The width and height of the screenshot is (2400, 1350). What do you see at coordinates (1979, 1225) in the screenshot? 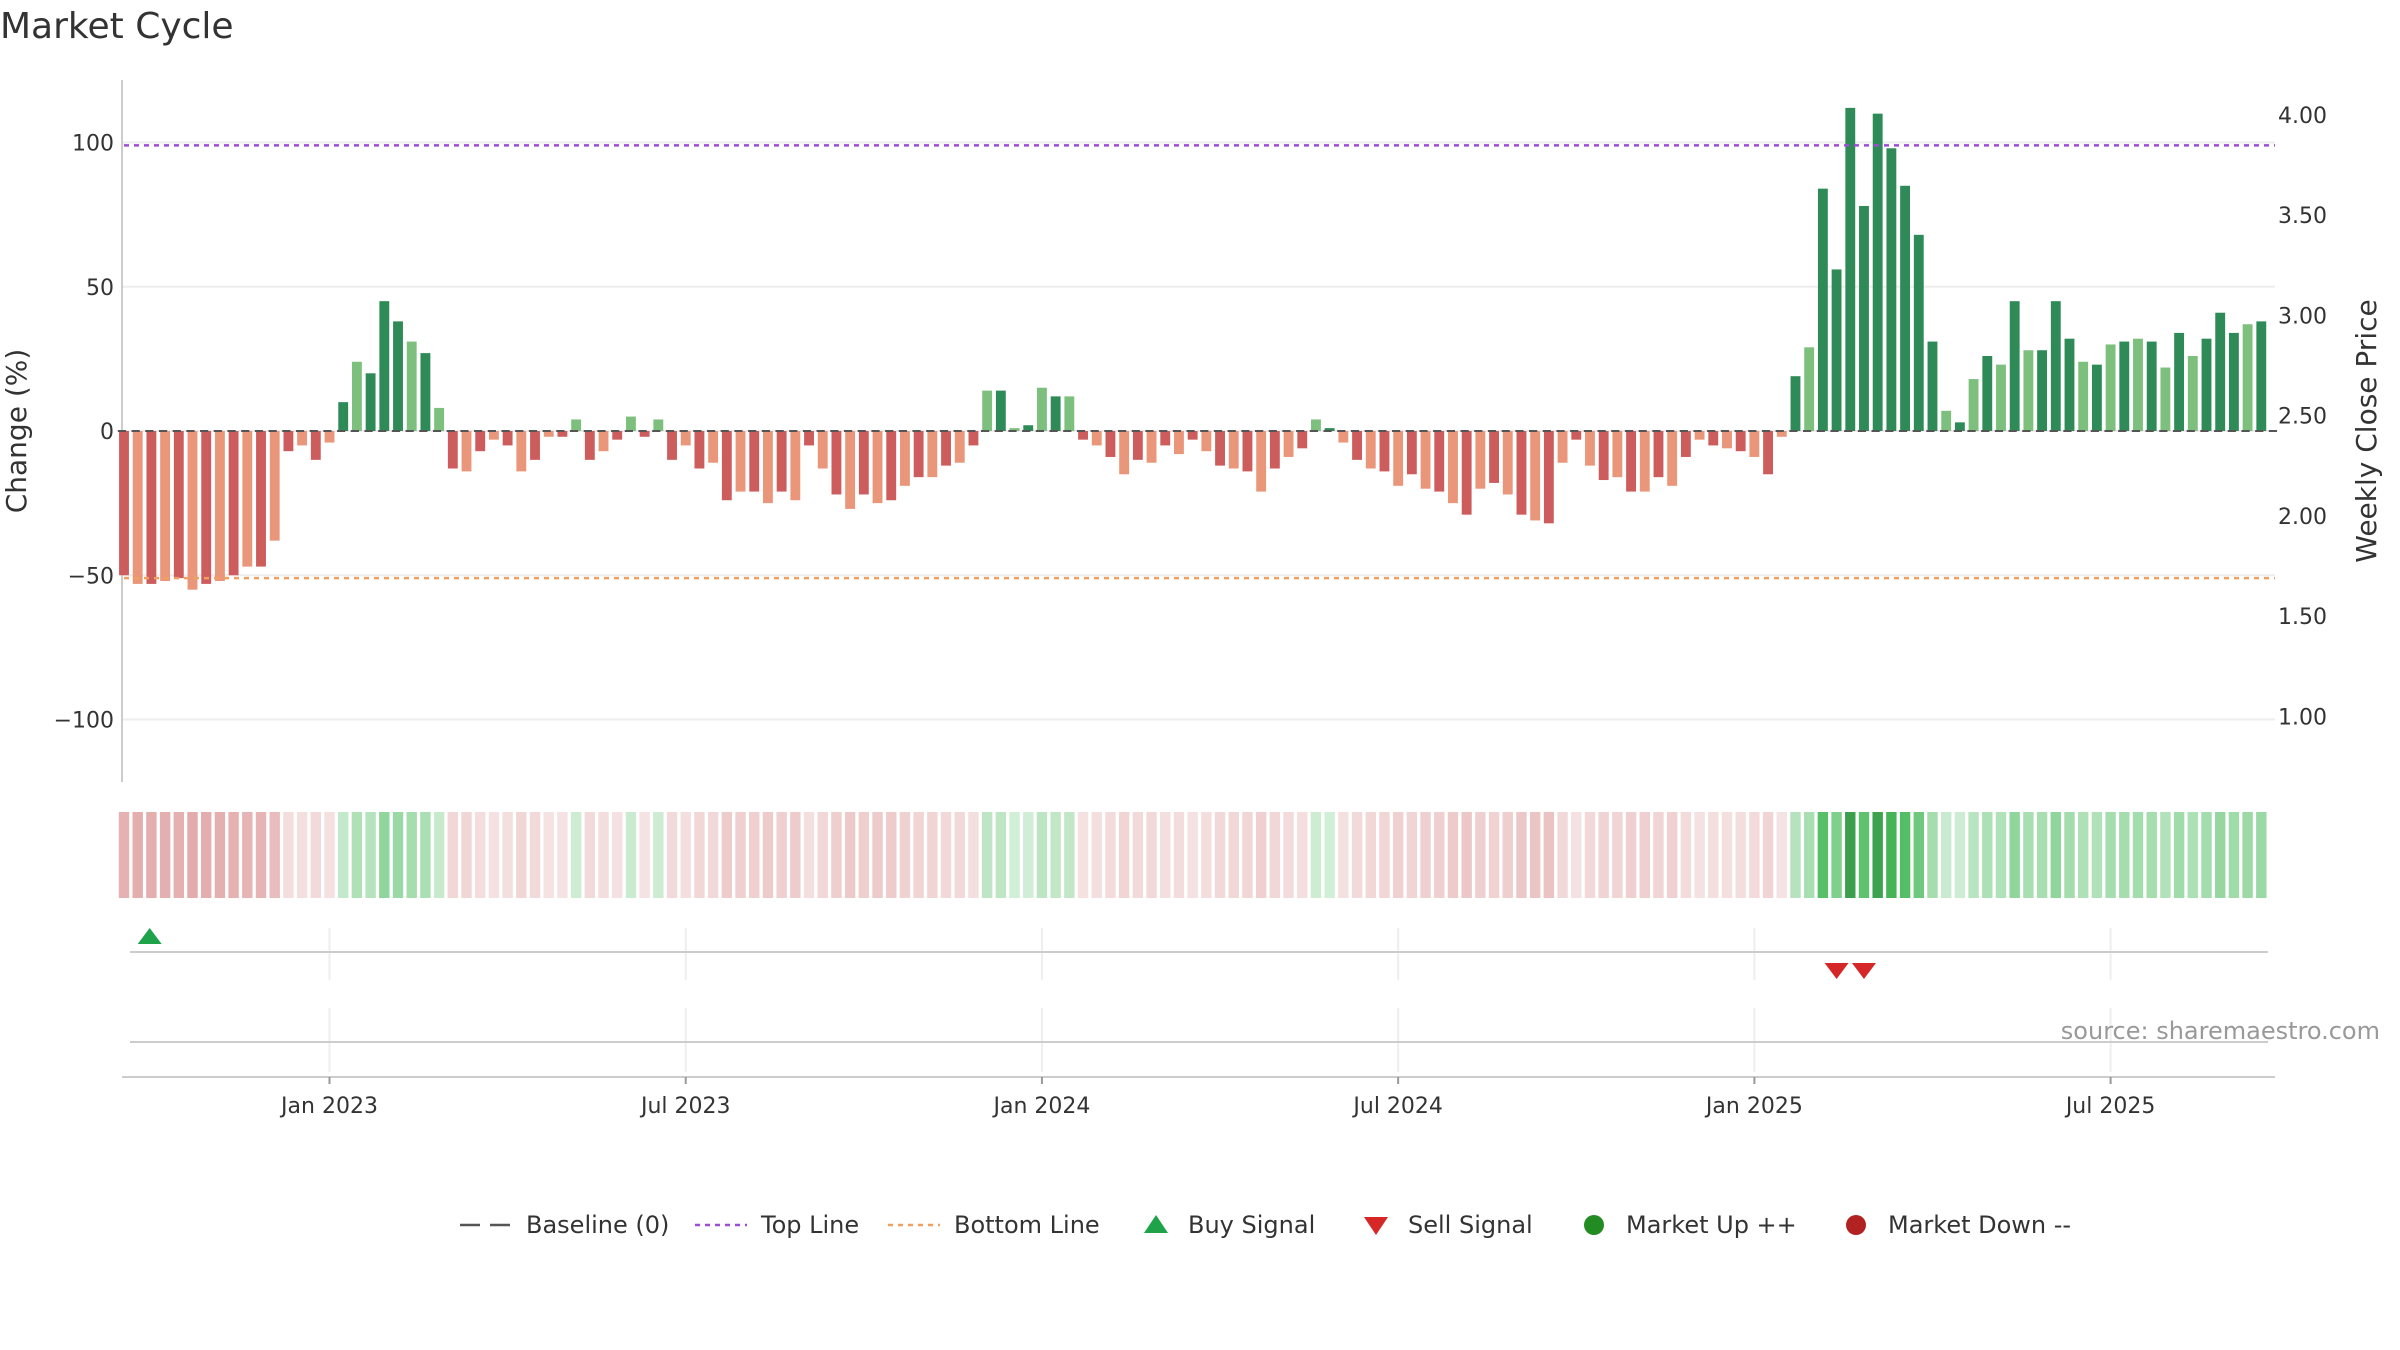
I see `legend-label: Market Down --` at bounding box center [1979, 1225].